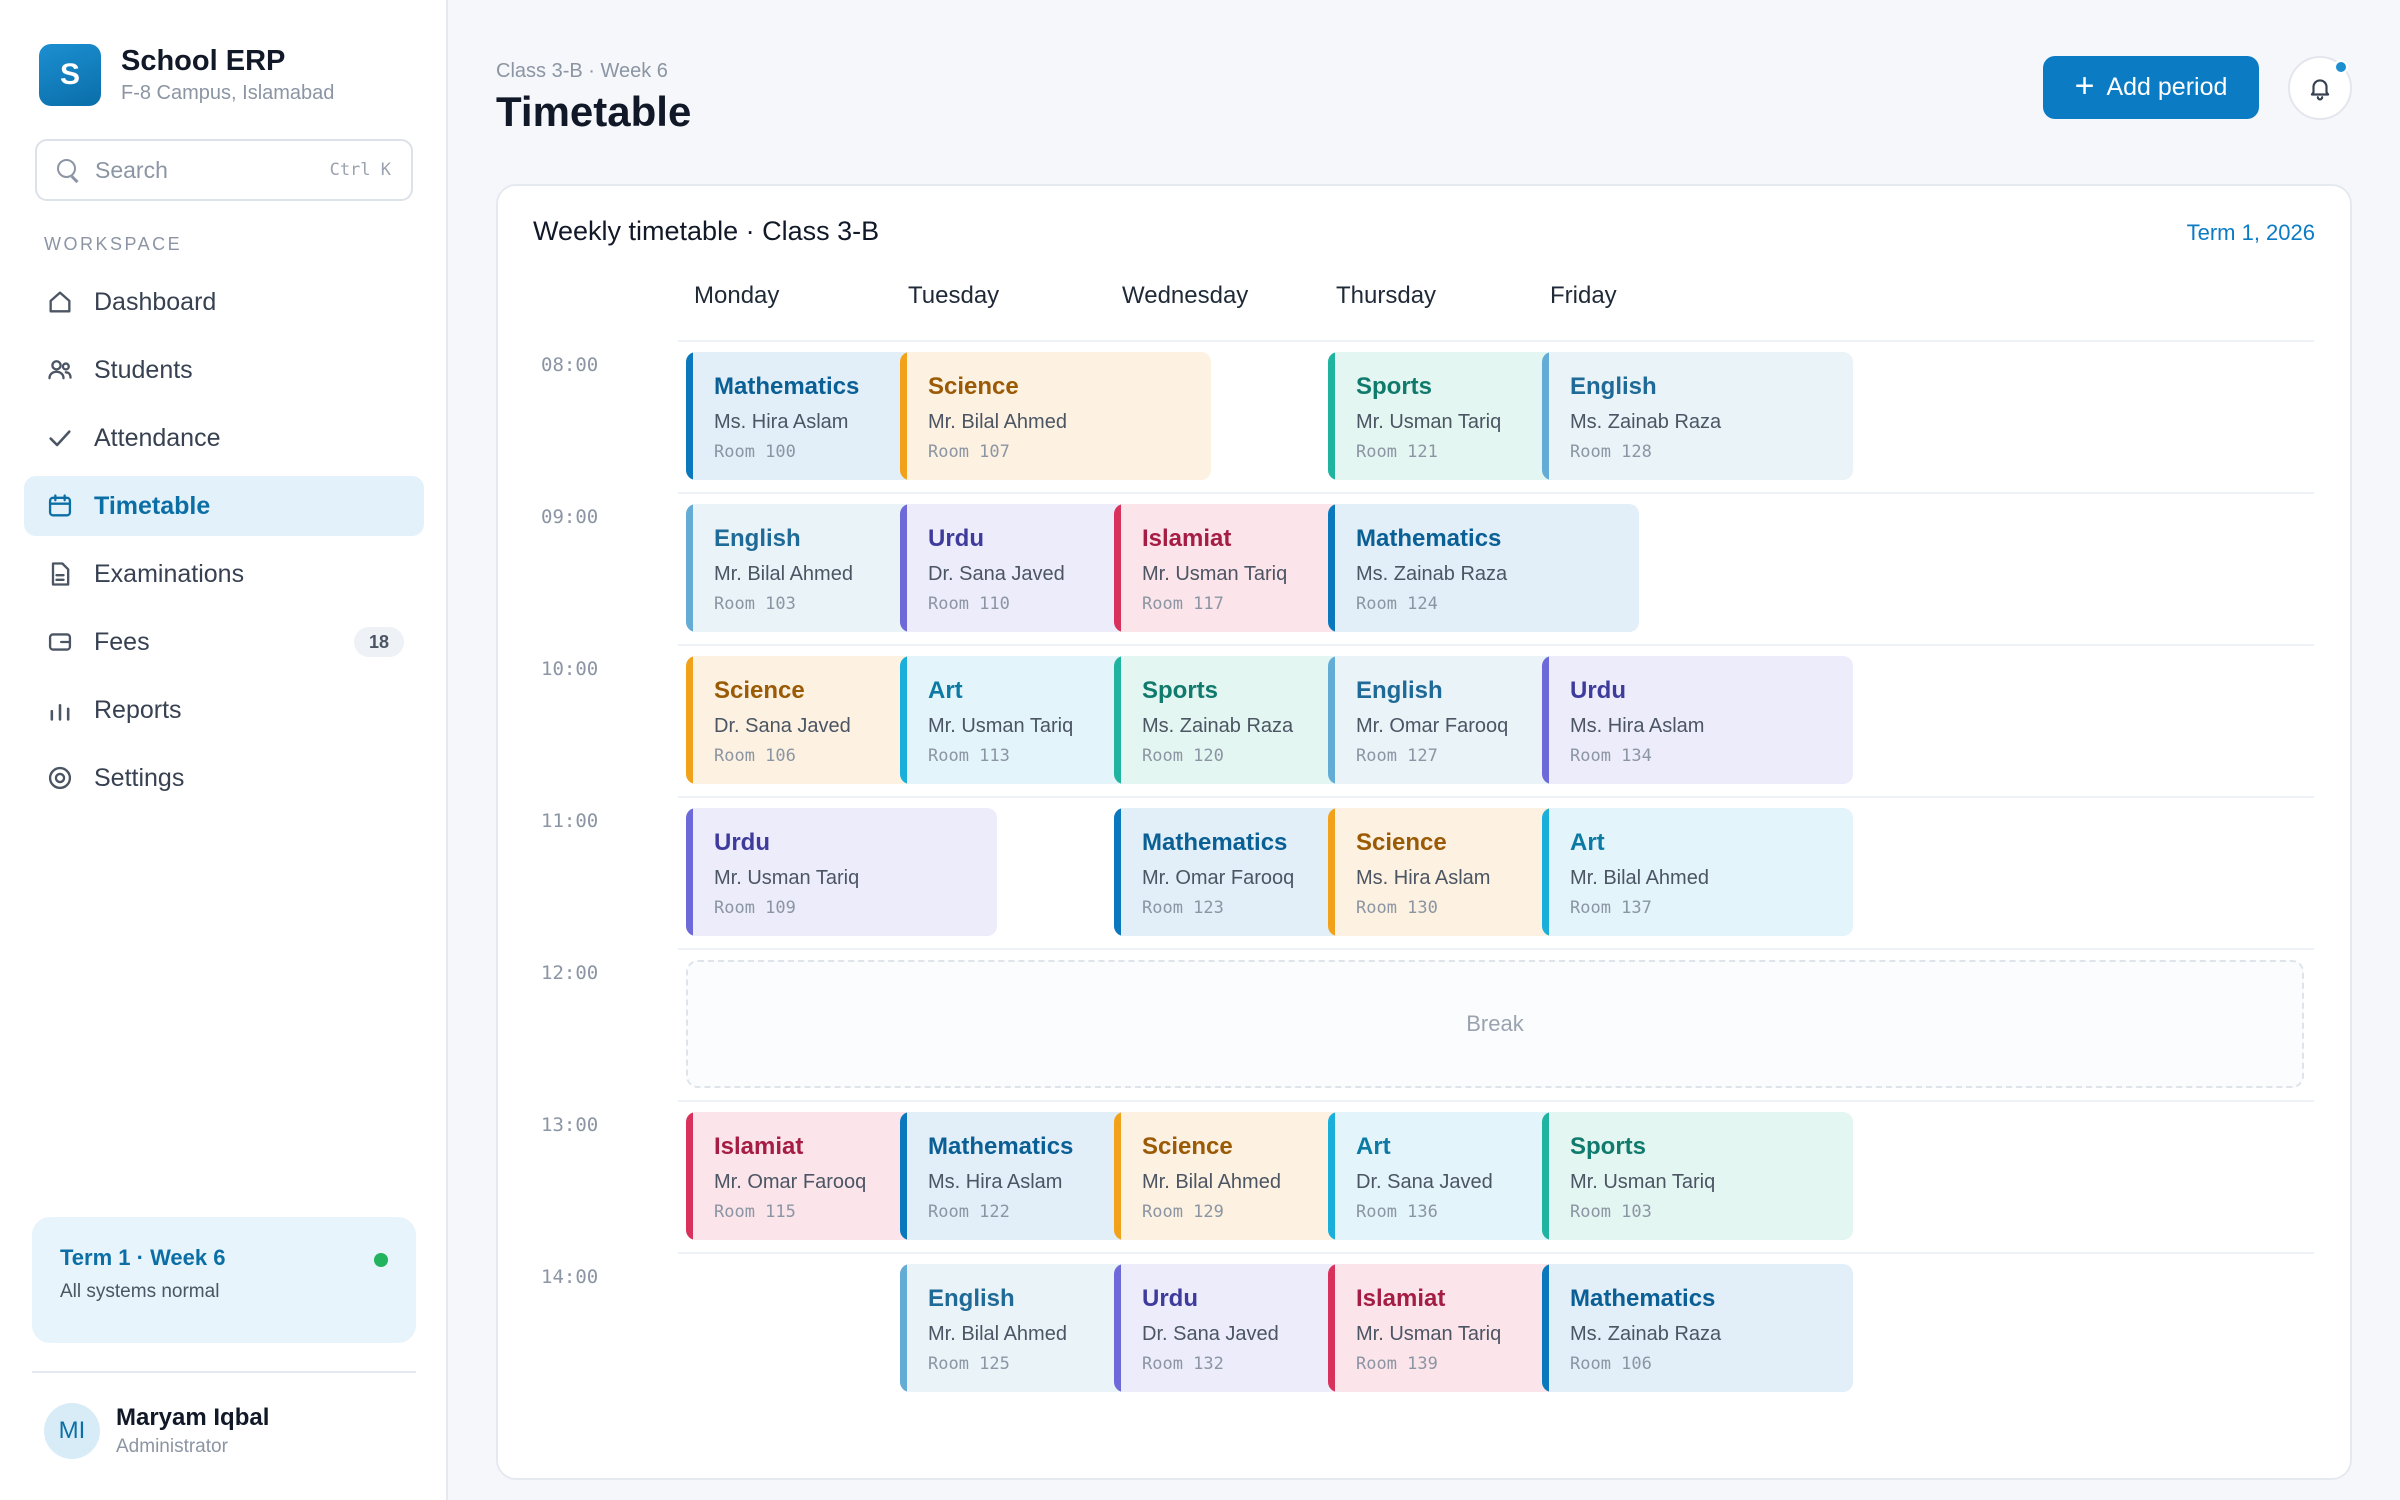  I want to click on brand: S School ERP F-8 Campus, Islamabad, so click(186, 75).